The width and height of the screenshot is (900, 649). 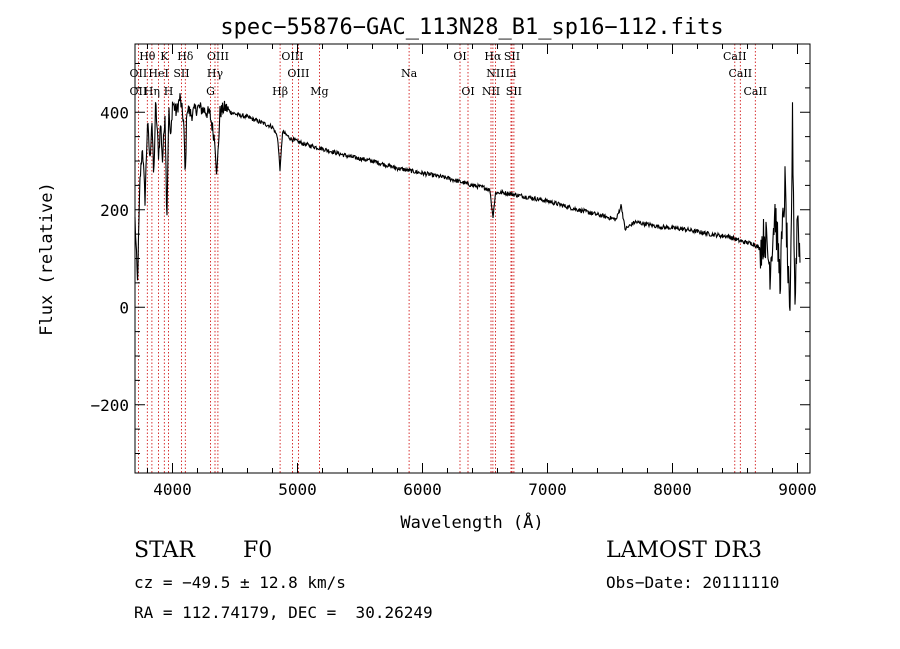 I want to click on line-label-4: OIII, so click(x=292, y=56).